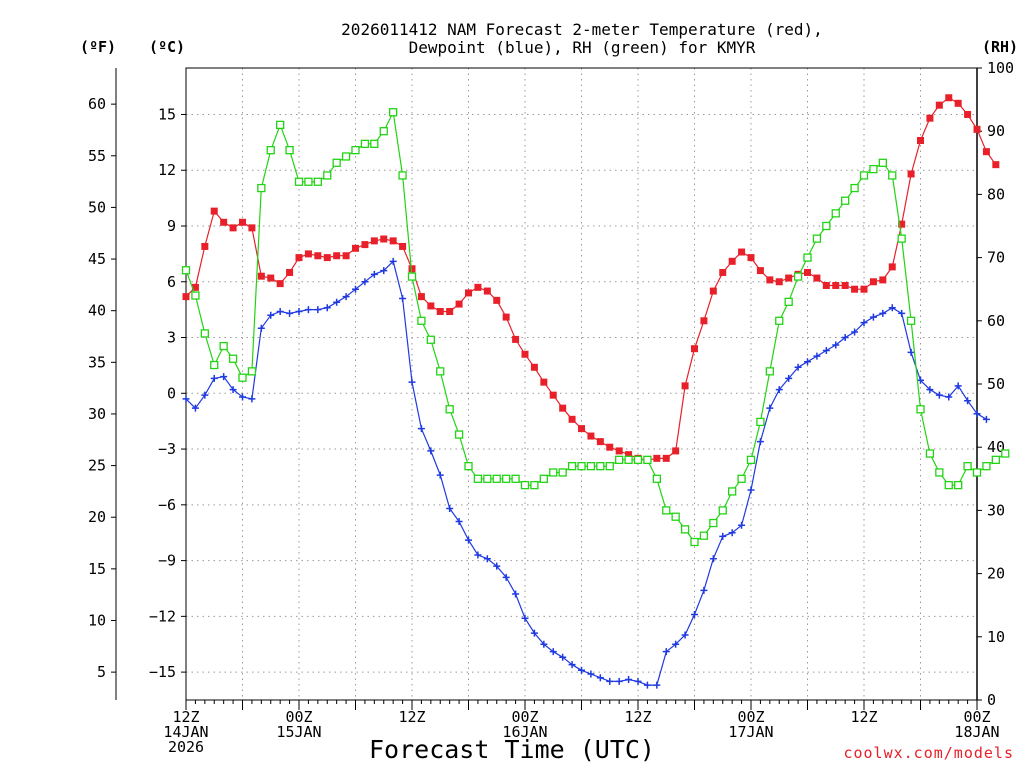  I want to click on celsius-tick-label: −15, so click(162, 672).